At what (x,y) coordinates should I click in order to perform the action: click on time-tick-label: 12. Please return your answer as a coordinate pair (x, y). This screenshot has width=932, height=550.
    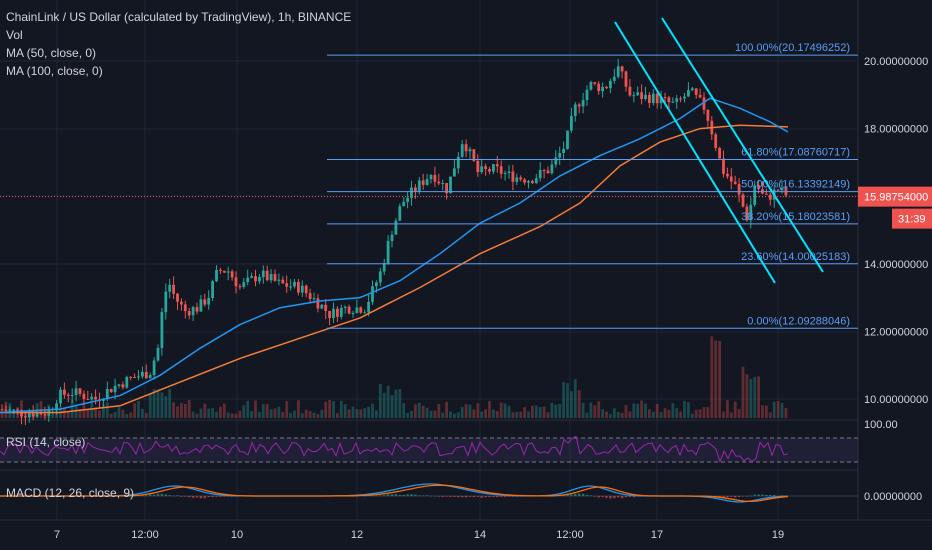
    Looking at the image, I should click on (357, 535).